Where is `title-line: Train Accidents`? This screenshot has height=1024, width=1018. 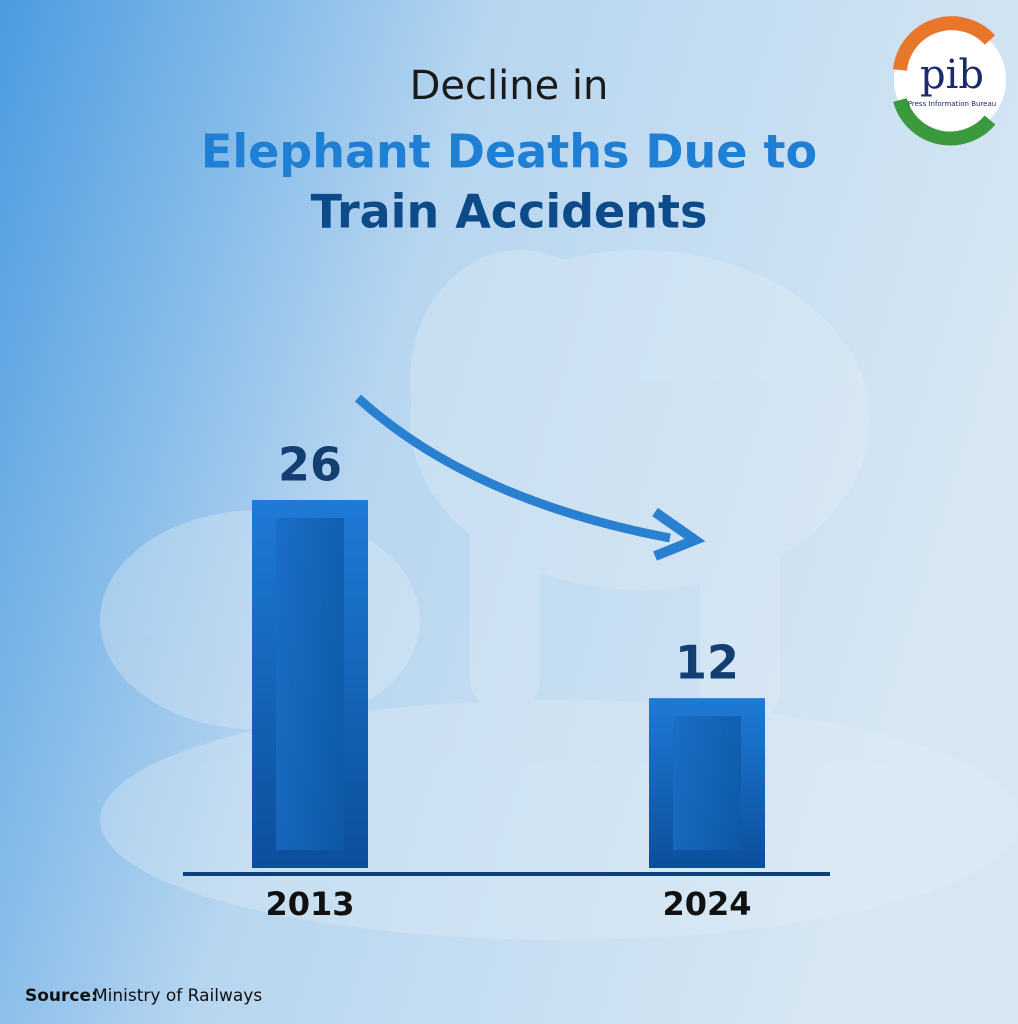
title-line: Train Accidents is located at coordinates (509, 212).